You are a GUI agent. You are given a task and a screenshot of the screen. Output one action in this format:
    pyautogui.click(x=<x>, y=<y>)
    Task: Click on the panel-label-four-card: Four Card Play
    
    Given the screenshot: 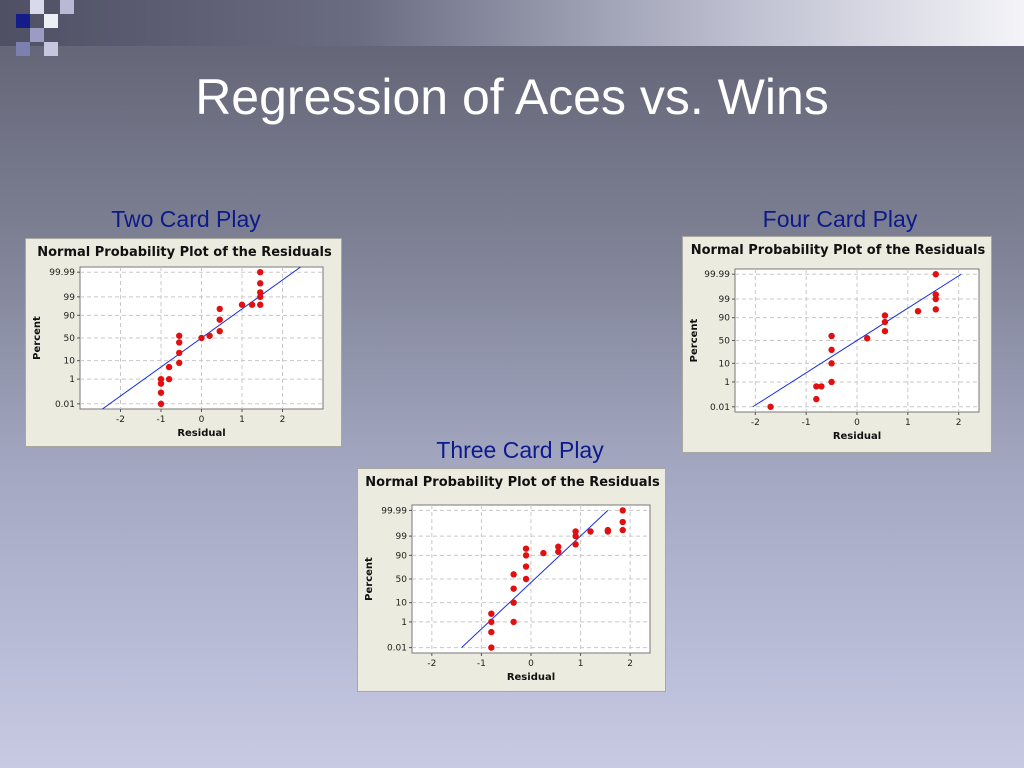 What is the action you would take?
    pyautogui.click(x=840, y=219)
    